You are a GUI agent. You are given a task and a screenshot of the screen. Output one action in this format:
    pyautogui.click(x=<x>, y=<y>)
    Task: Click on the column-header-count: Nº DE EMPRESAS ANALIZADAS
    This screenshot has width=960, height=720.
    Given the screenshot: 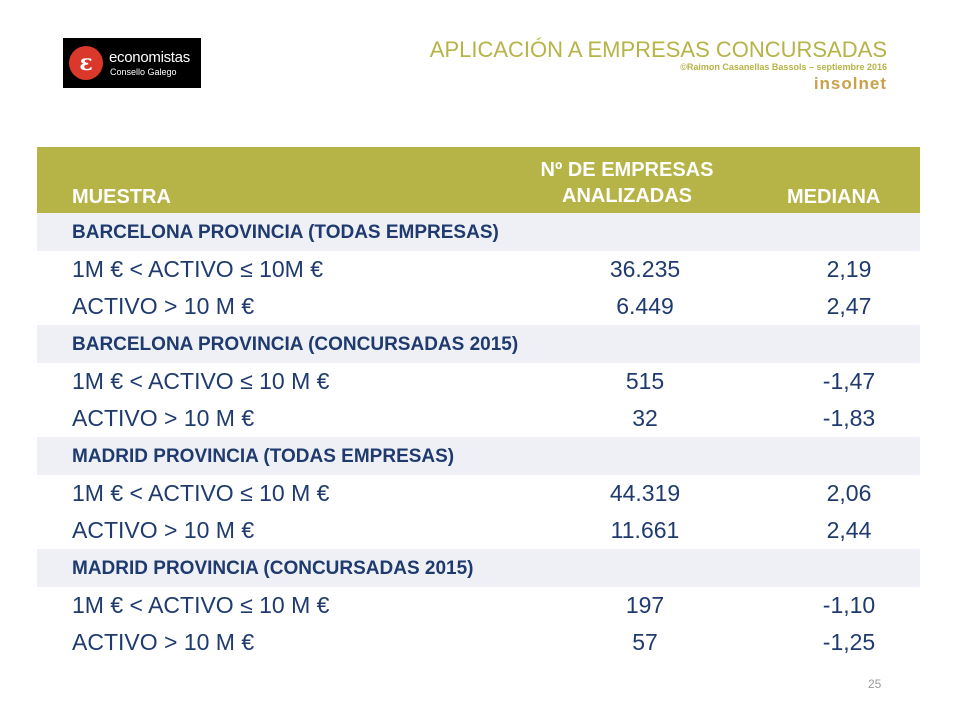 What is the action you would take?
    pyautogui.click(x=627, y=183)
    